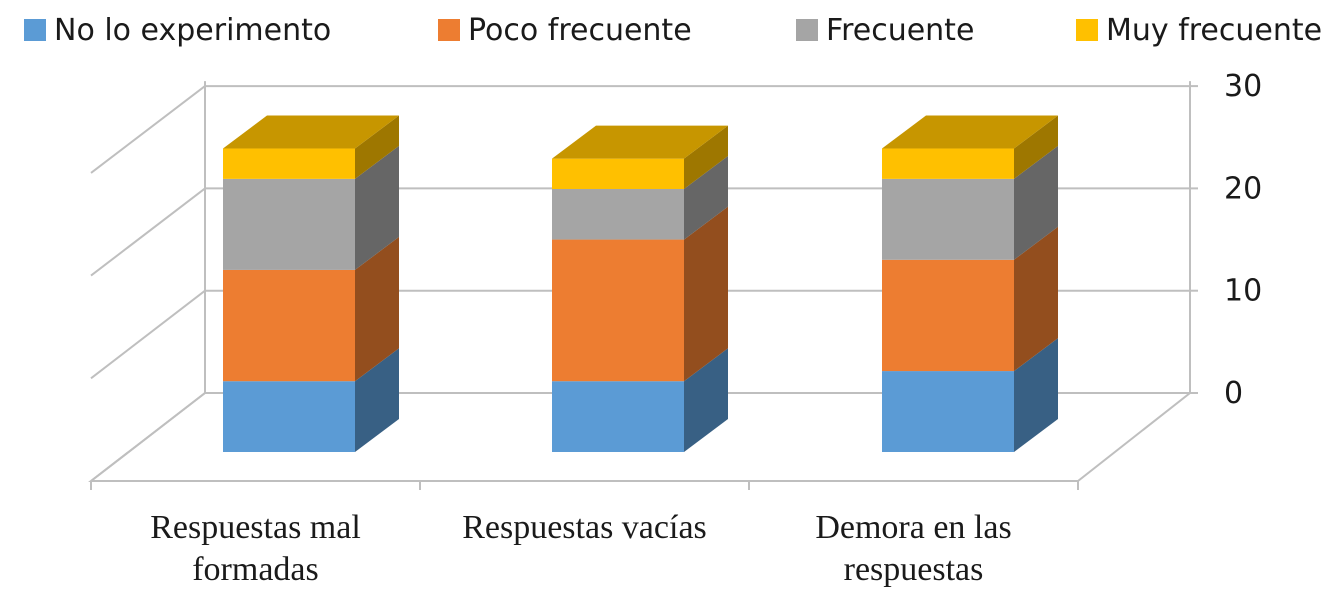 Image resolution: width=1344 pixels, height=609 pixels. I want to click on category-label: Demora en las, so click(913, 527).